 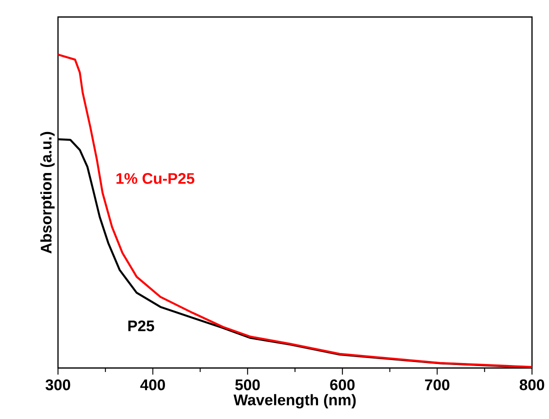 I want to click on x-tick-label: 500, so click(x=247, y=384).